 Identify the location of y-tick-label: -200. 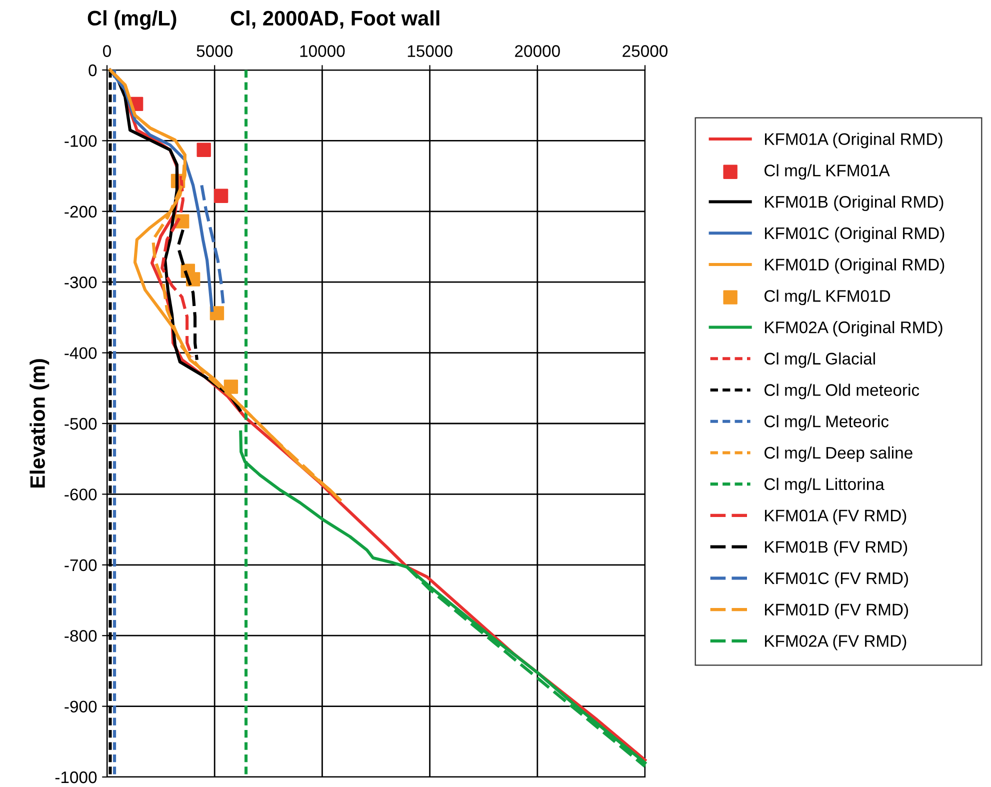
(80, 212).